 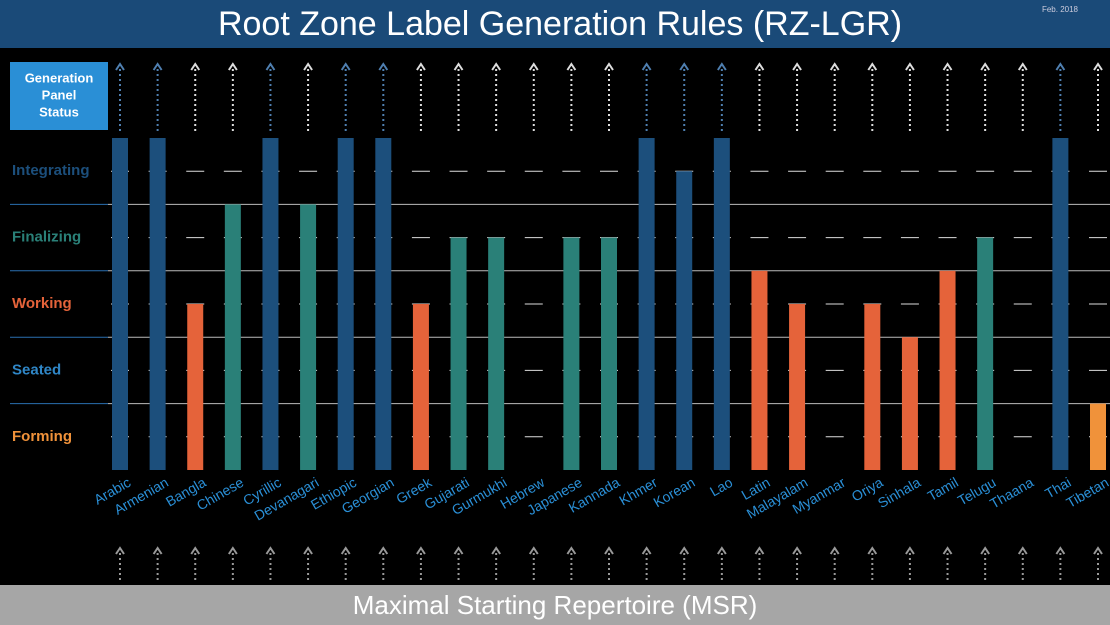 I want to click on level-label: Seated, so click(x=36, y=369).